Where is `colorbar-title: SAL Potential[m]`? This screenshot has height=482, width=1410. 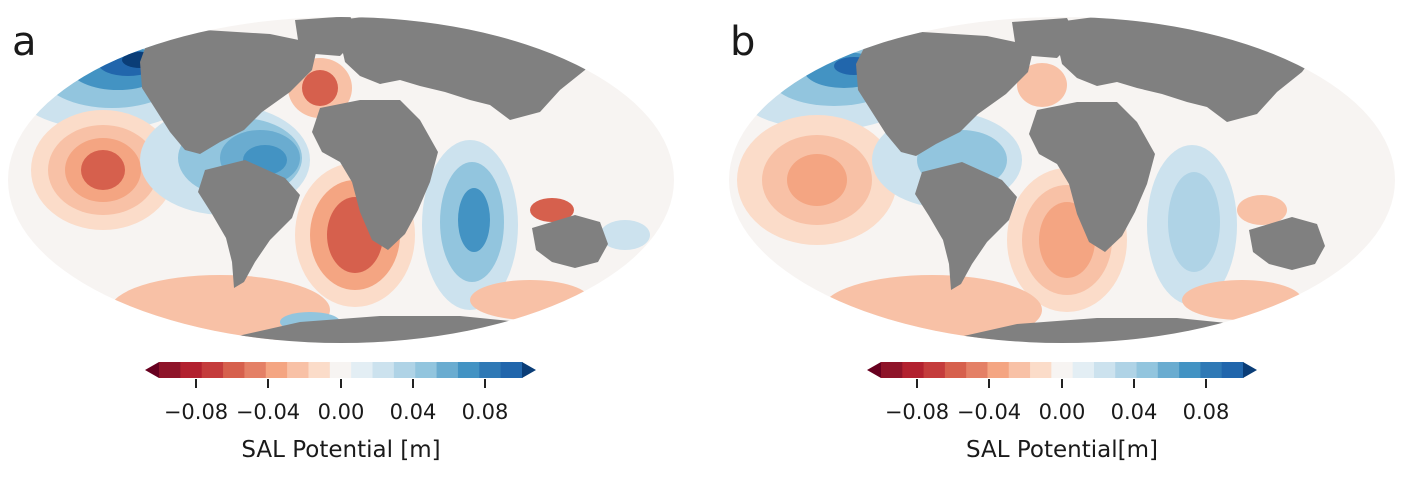
colorbar-title: SAL Potential[m] is located at coordinates (1062, 450).